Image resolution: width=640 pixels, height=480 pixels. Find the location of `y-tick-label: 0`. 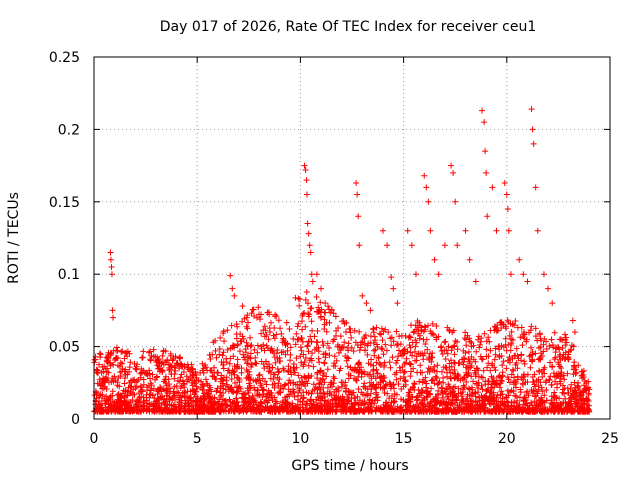

y-tick-label: 0 is located at coordinates (75, 420).